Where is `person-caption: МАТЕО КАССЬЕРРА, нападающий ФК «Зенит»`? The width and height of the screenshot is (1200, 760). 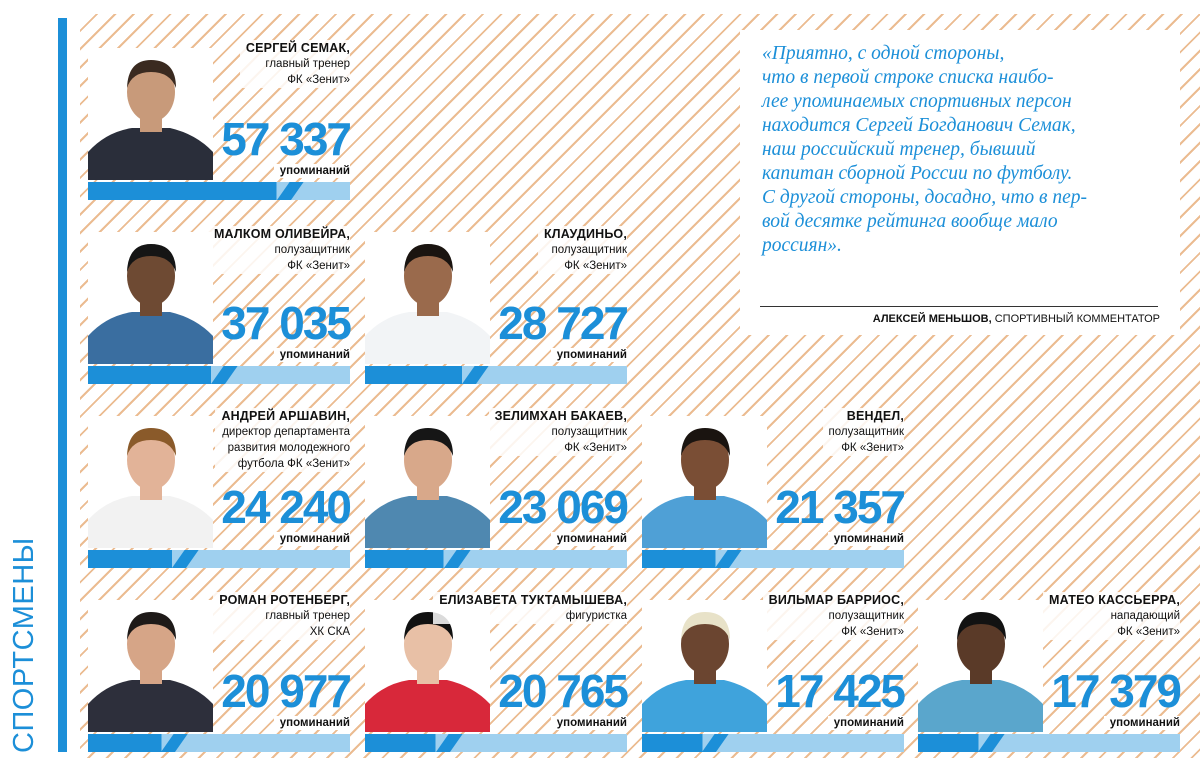 person-caption: МАТЕО КАССЬЕРРА, нападающий ФК «Зенит» is located at coordinates (1111, 616).